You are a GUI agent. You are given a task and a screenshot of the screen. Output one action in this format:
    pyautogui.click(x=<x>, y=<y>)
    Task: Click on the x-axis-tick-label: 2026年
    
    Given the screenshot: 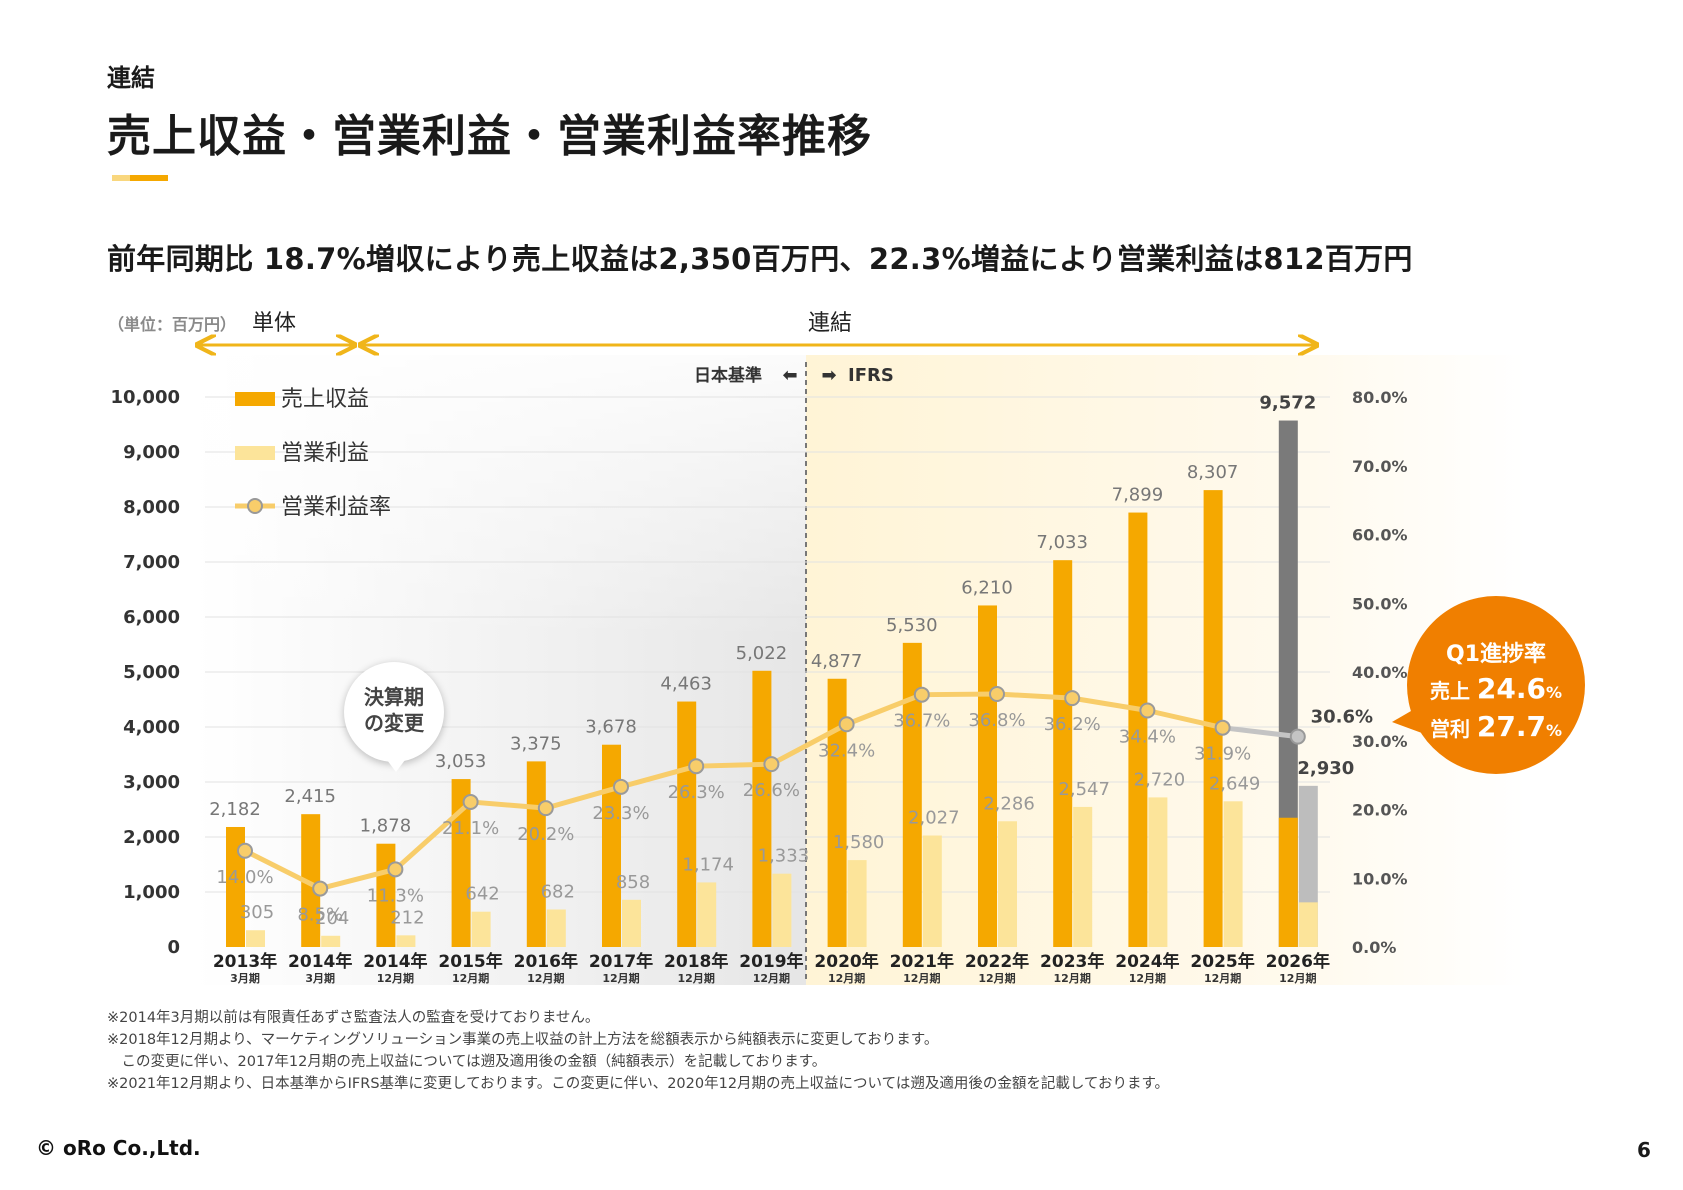 What is the action you would take?
    pyautogui.click(x=1298, y=961)
    